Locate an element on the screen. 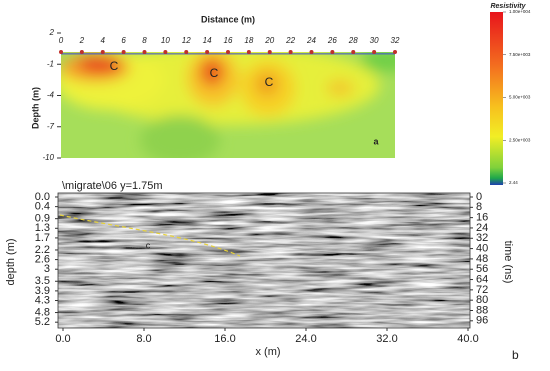 Image resolution: width=550 pixels, height=371 pixels. y-tick-label: 4.3 is located at coordinates (42, 300).